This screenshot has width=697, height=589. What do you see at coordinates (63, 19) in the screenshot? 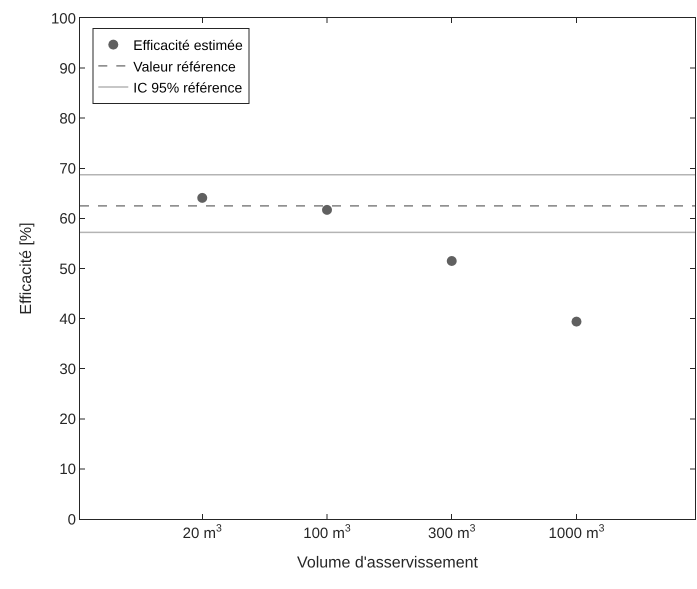
I see `y-tick-label: 100` at bounding box center [63, 19].